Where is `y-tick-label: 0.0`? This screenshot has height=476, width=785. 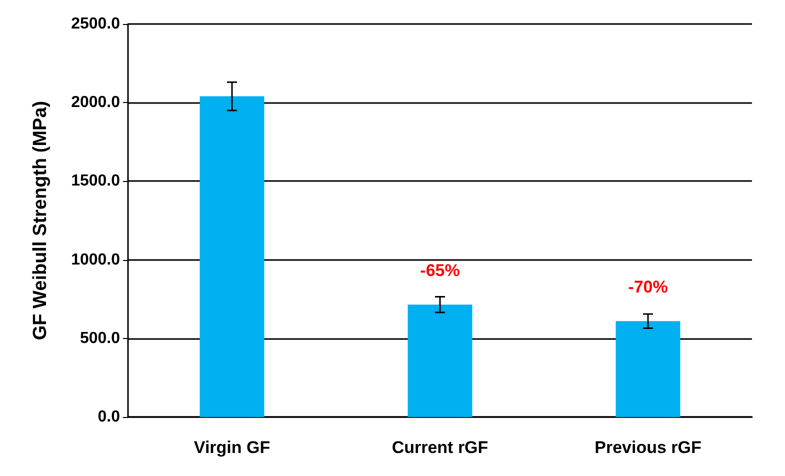
y-tick-label: 0.0 is located at coordinates (109, 417).